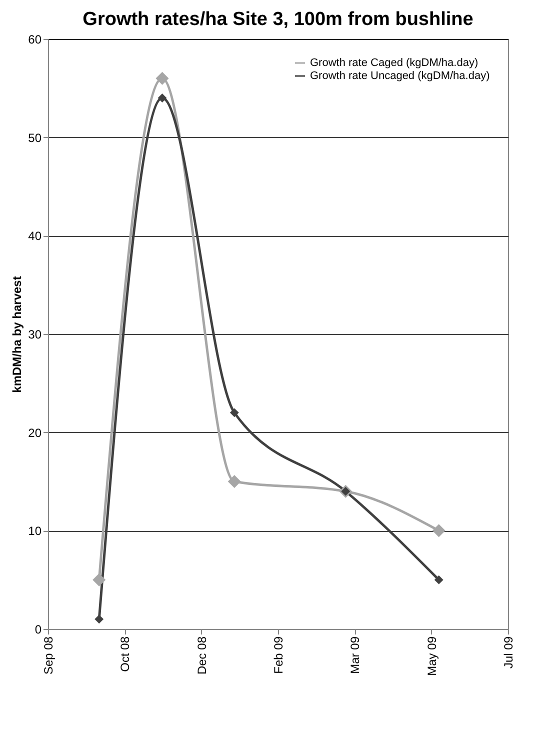 The image size is (546, 736). Describe the element at coordinates (49, 655) in the screenshot. I see `x-tick-label: Sep 08` at that location.